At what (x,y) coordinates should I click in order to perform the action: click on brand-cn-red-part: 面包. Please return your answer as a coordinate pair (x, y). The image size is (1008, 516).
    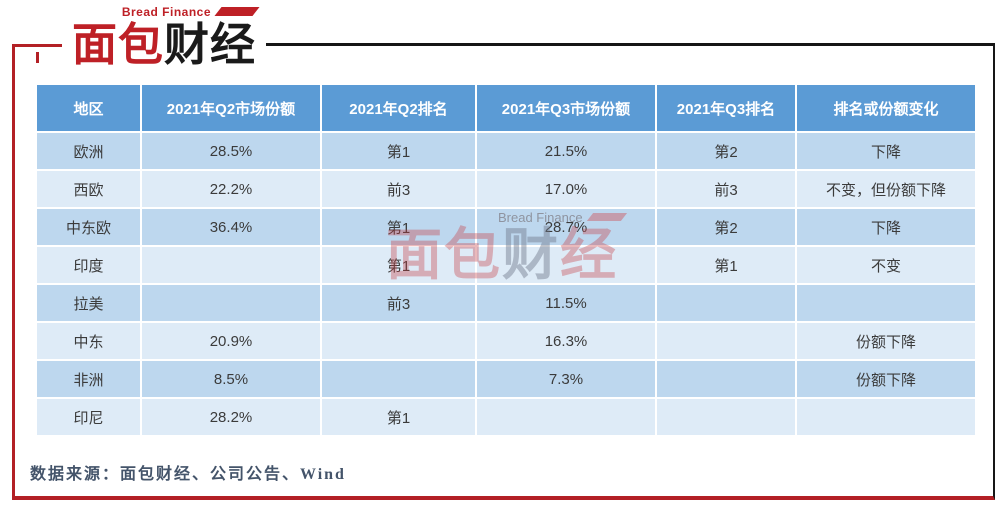
    Looking at the image, I should click on (118, 44).